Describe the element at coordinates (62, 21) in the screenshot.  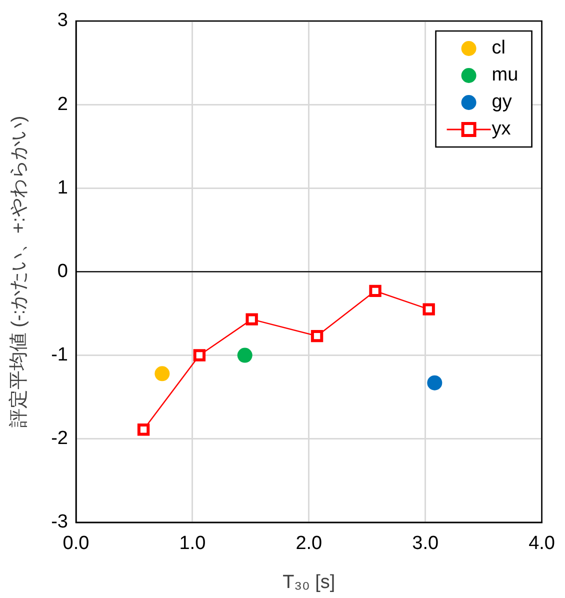
I see `y-tick-label: 3` at that location.